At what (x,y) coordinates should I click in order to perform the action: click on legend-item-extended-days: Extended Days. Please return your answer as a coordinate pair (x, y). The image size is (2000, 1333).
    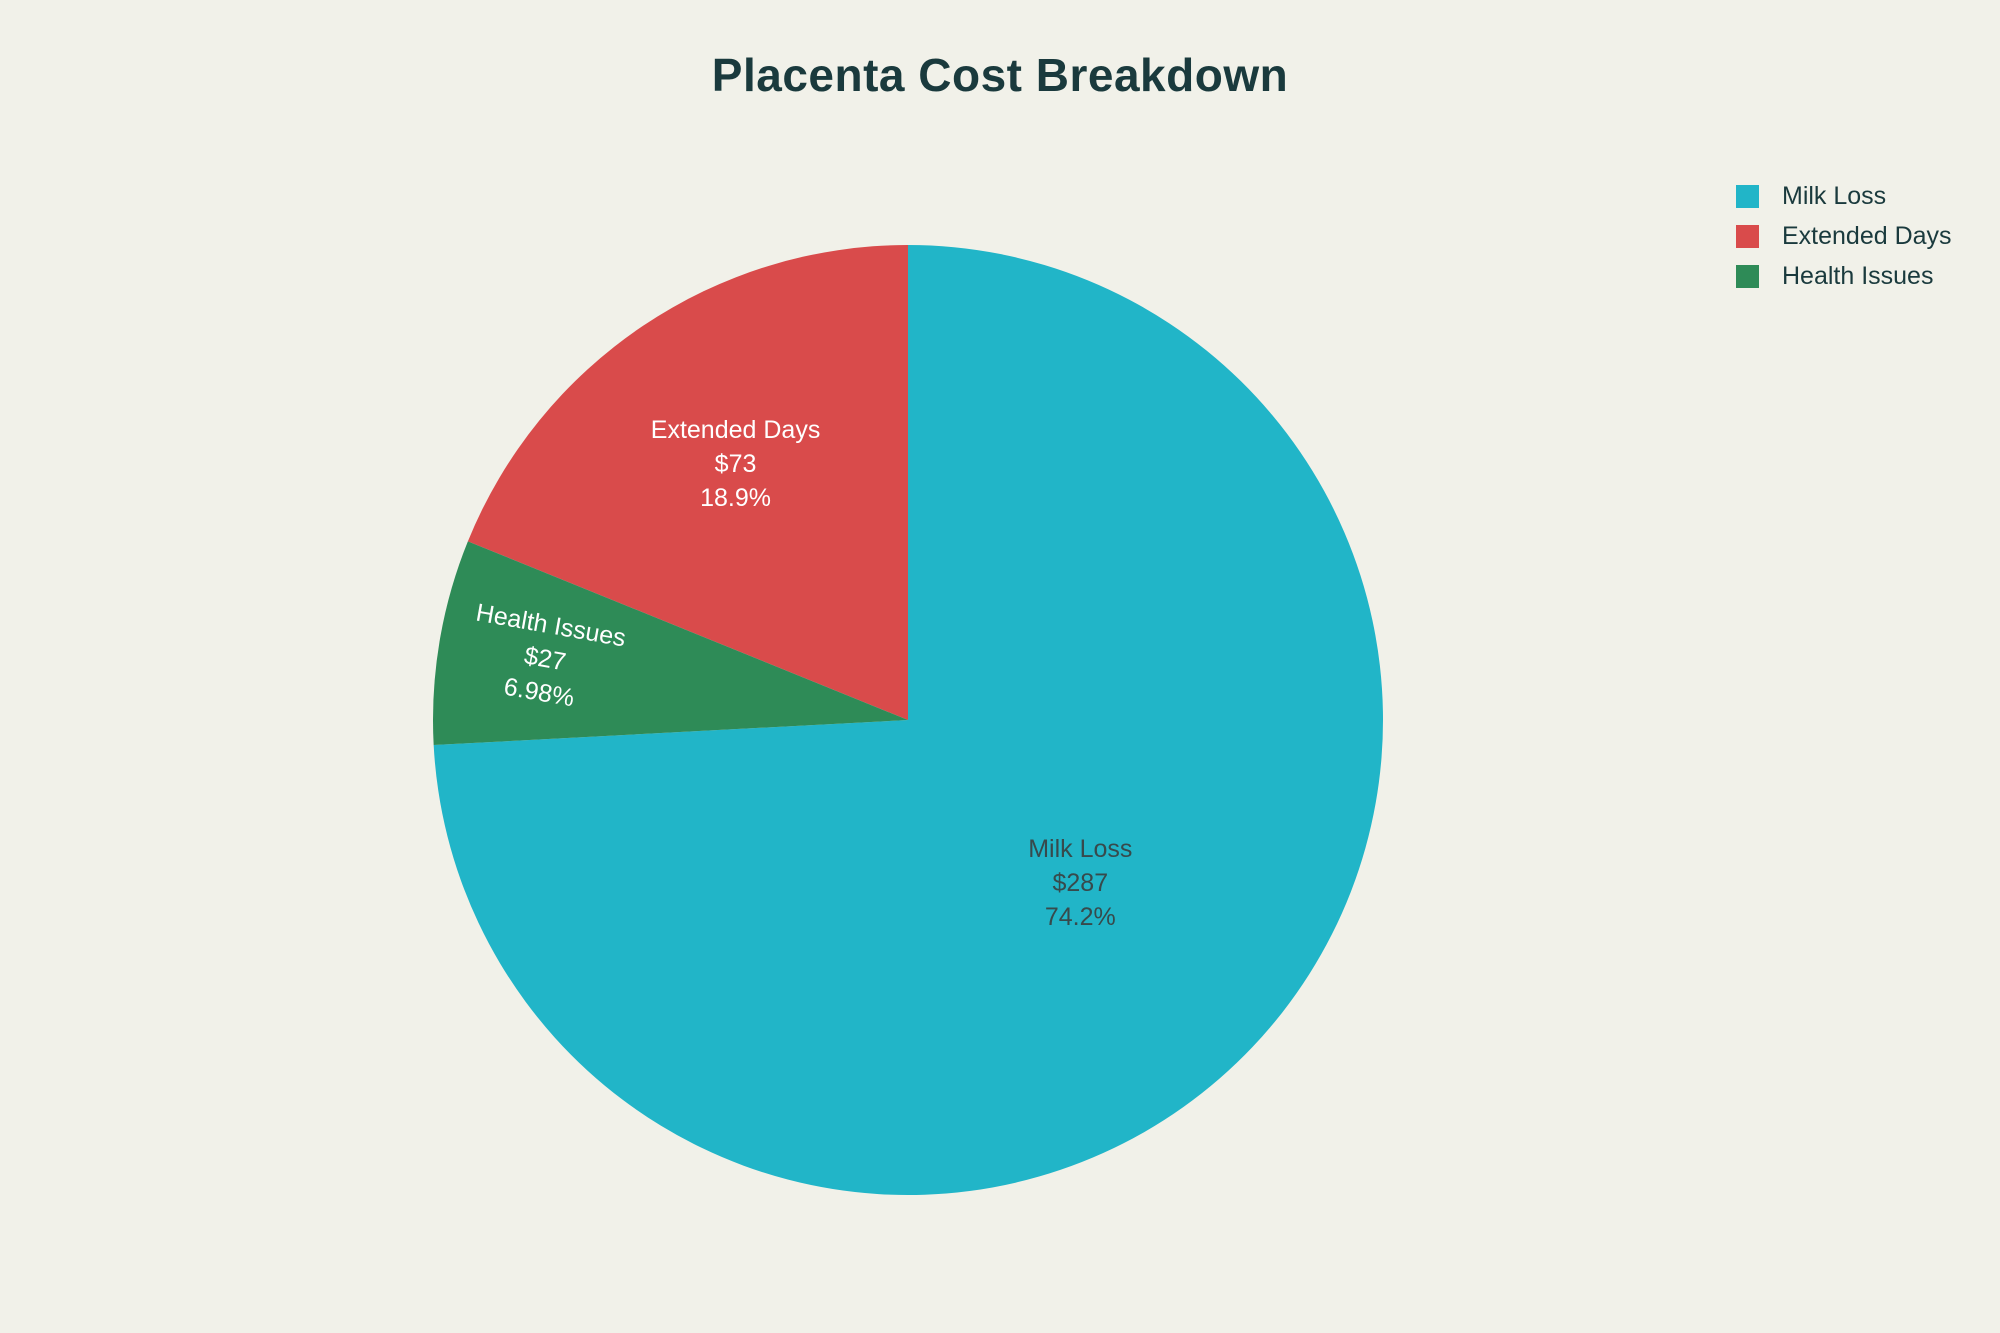
    Looking at the image, I should click on (1844, 236).